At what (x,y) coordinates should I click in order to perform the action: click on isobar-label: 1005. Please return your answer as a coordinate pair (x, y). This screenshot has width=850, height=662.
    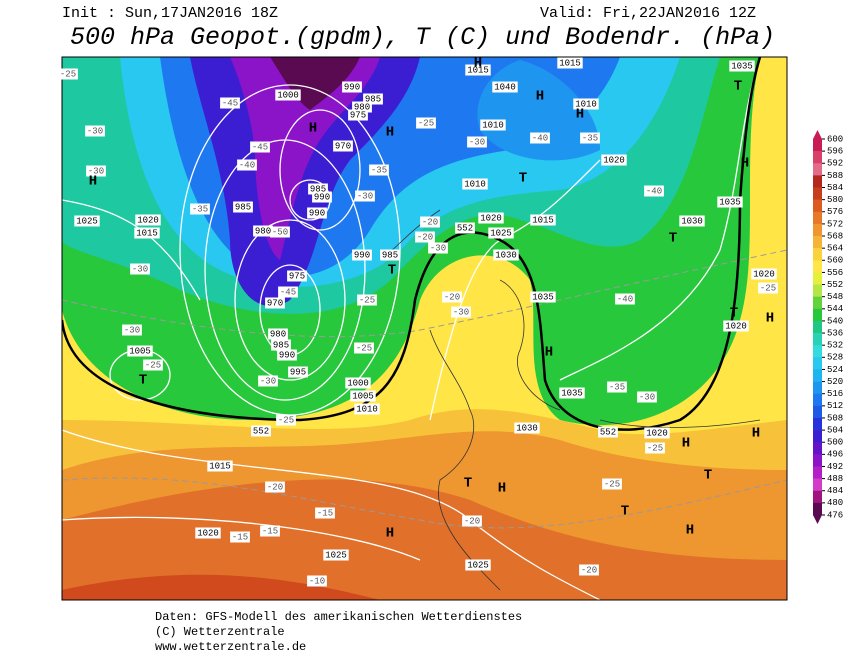
    Looking at the image, I should click on (363, 396).